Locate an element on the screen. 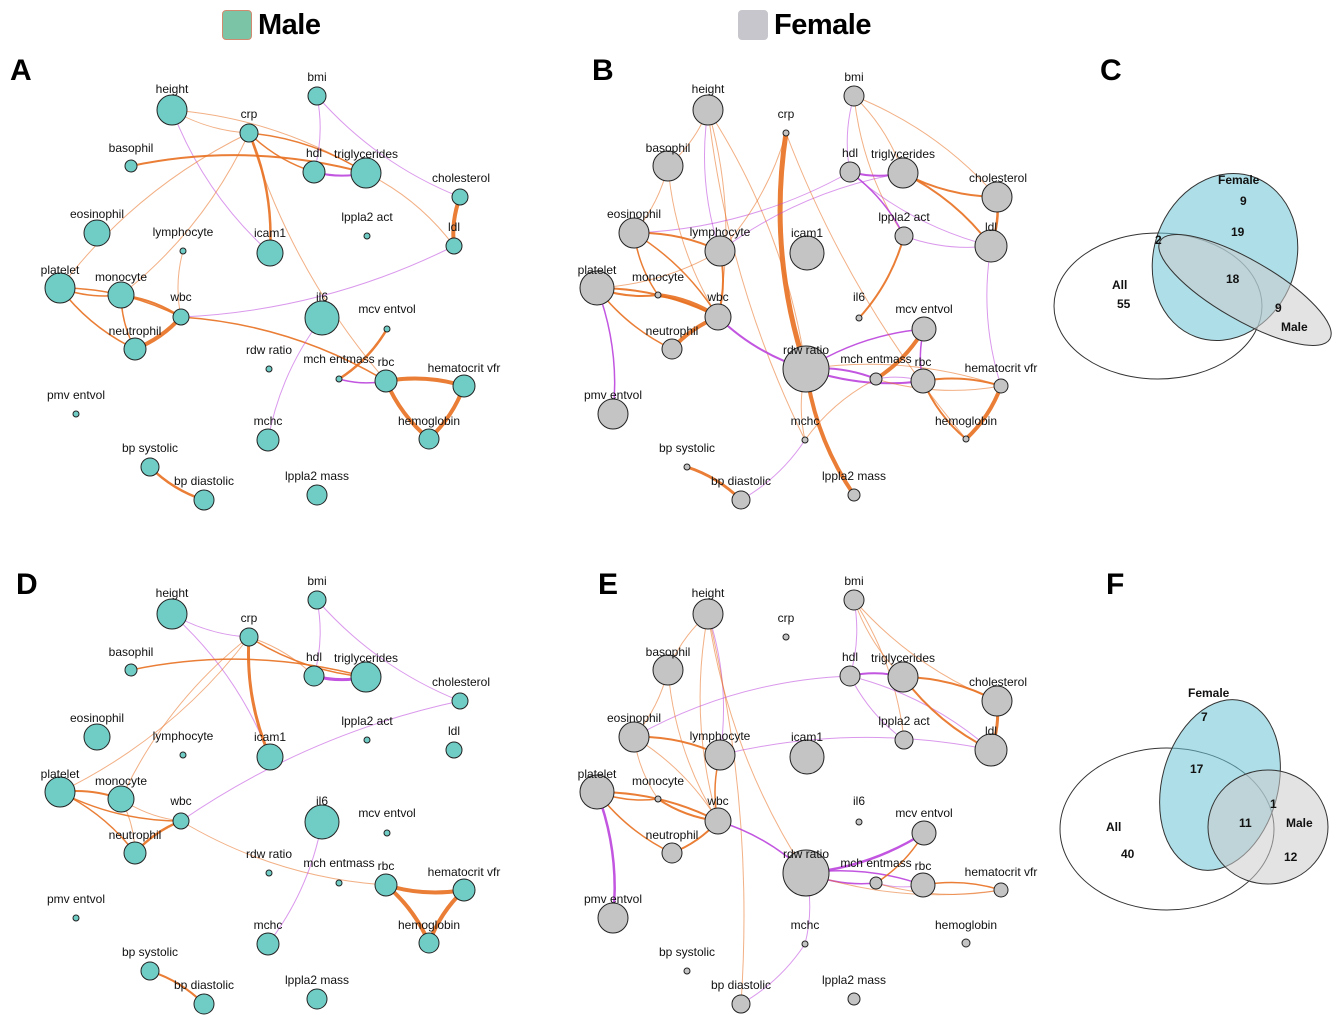 This screenshot has width=1336, height=1015. node-neutrophil is located at coordinates (135, 349).